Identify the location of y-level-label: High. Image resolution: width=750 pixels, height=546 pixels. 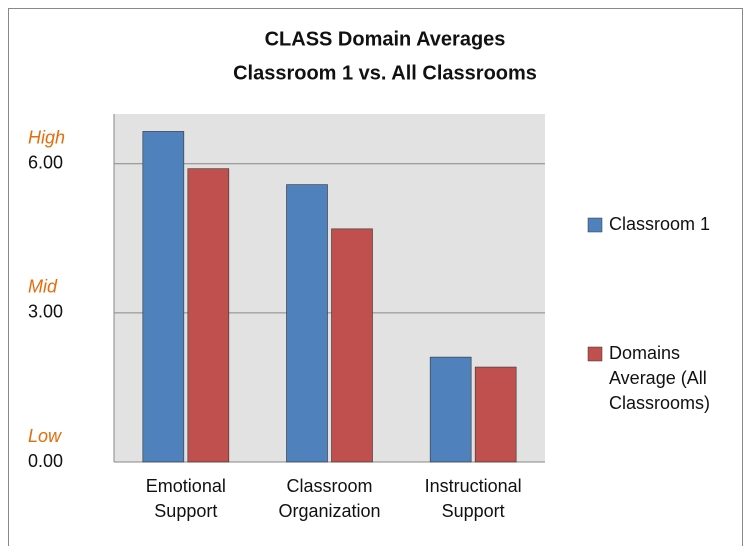
(46, 137).